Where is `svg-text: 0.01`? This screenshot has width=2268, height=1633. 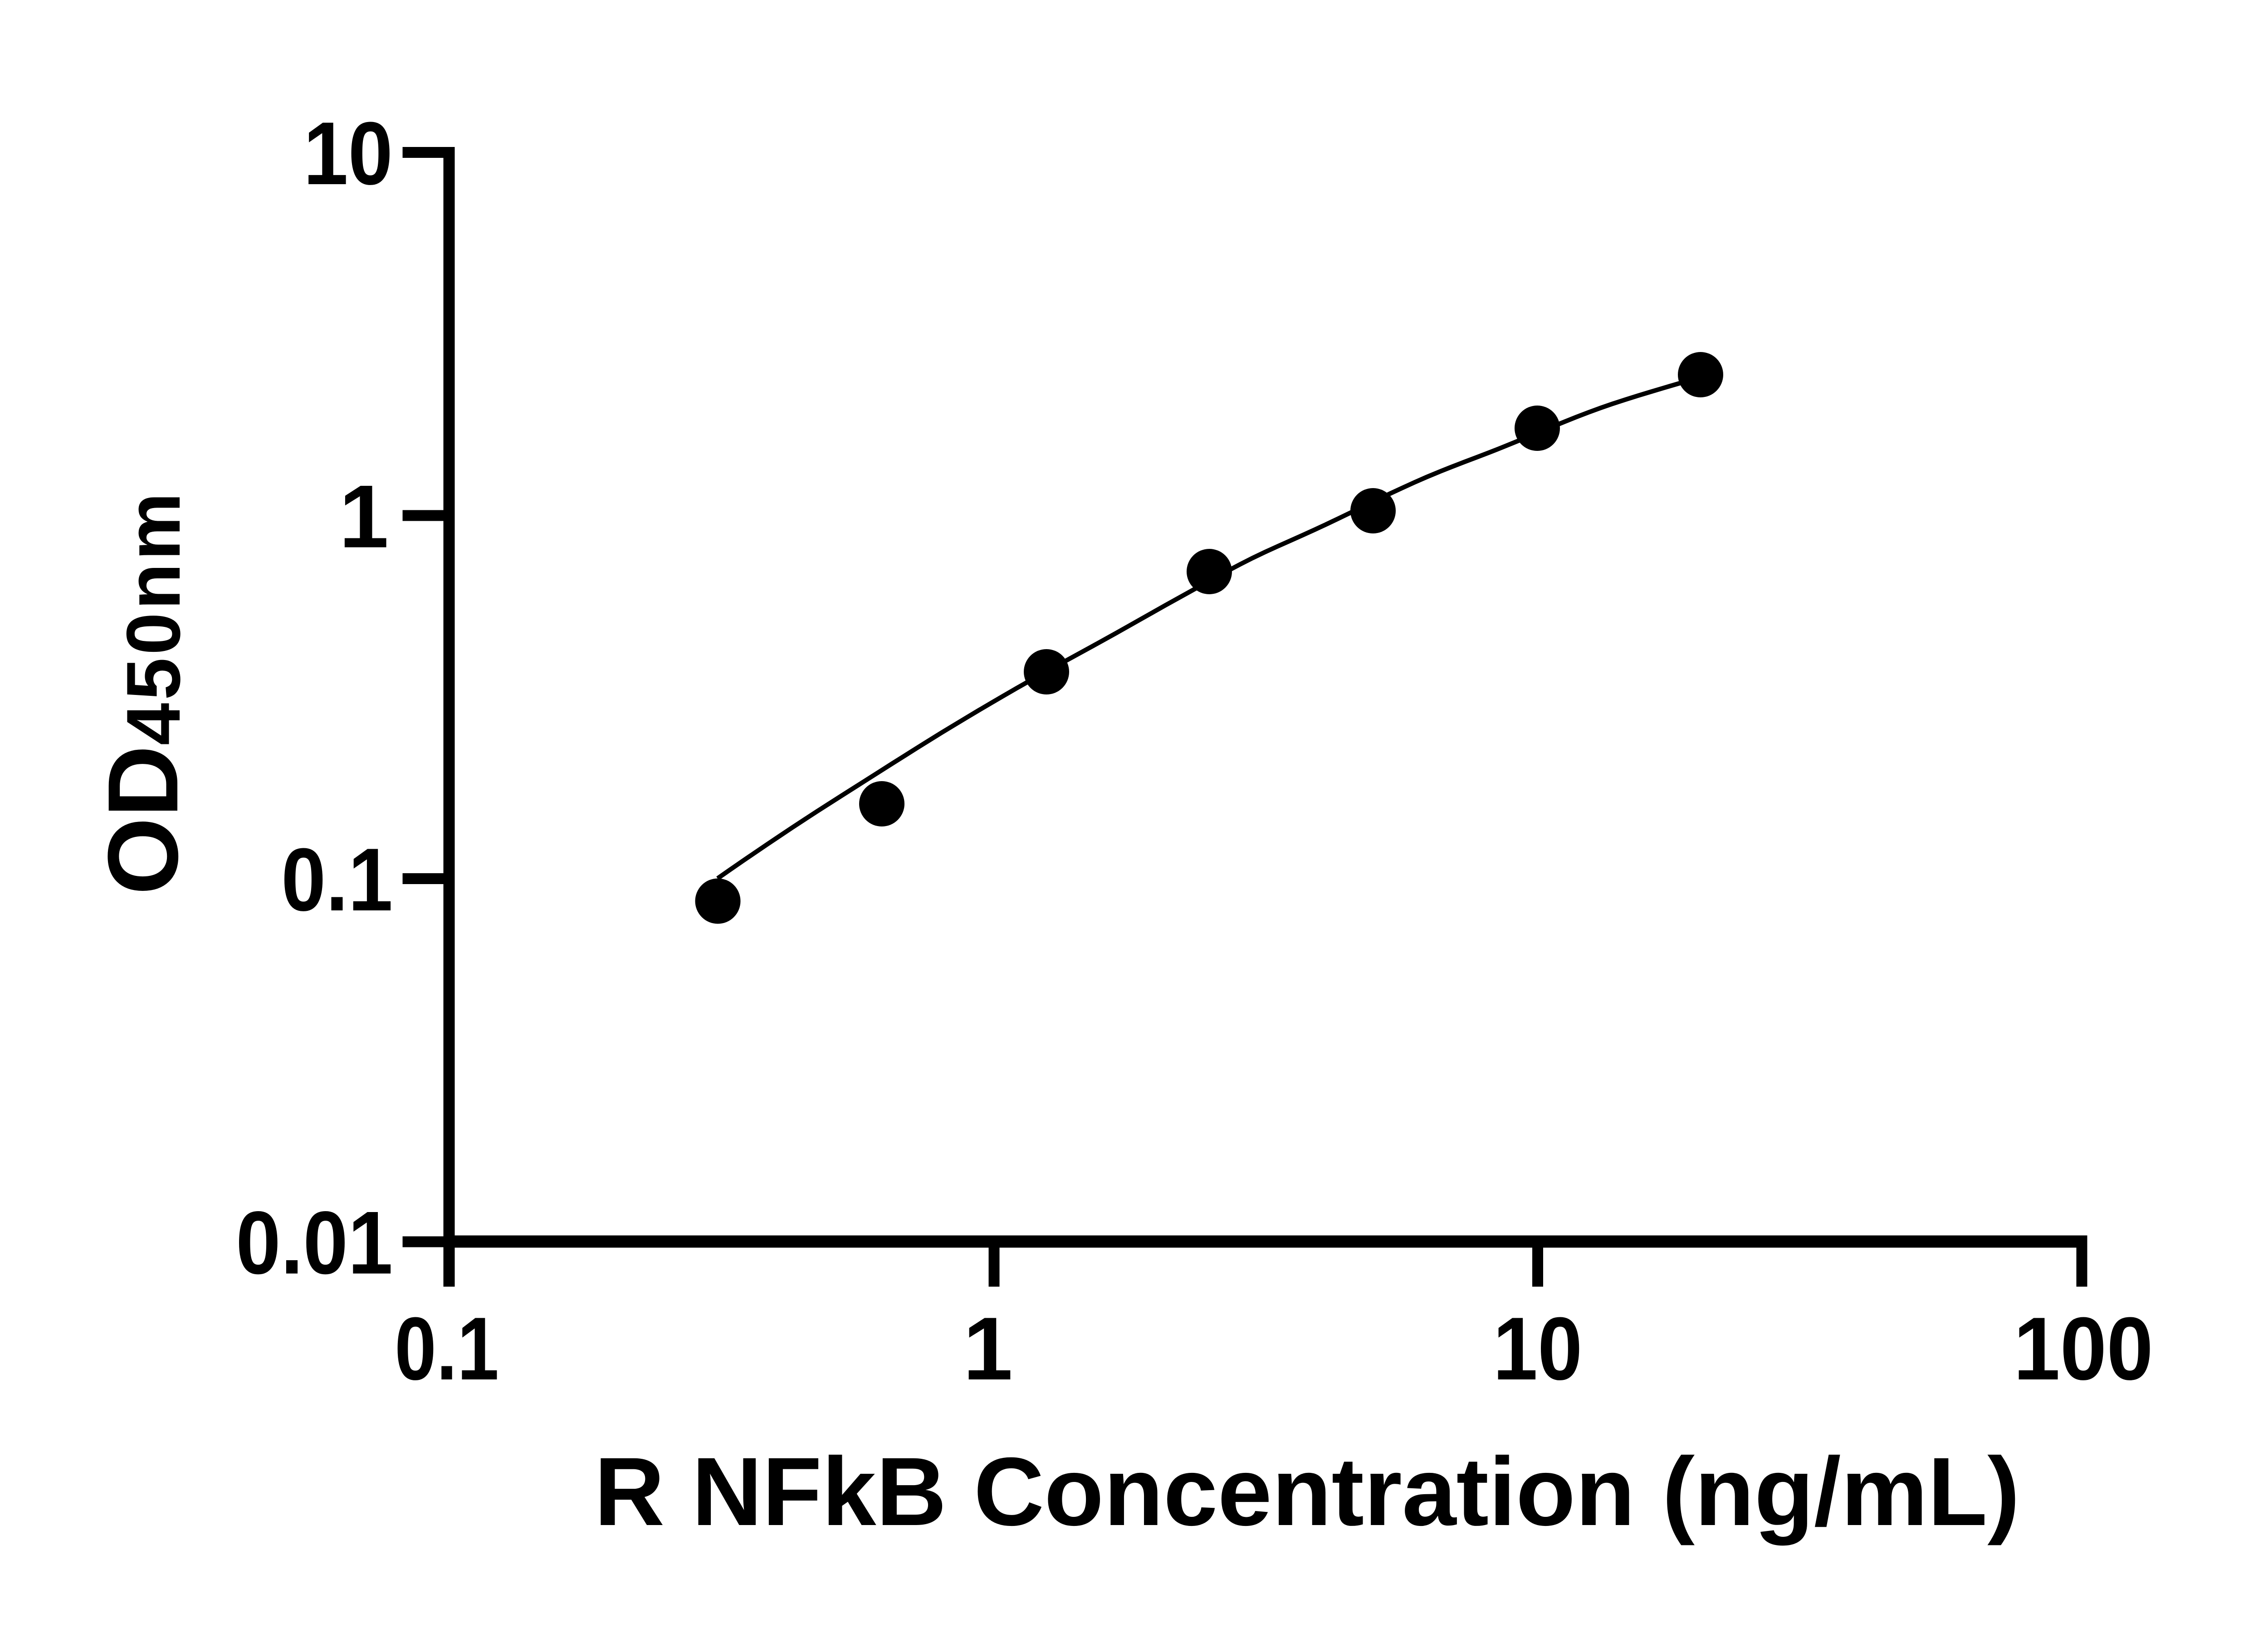 svg-text: 0.01 is located at coordinates (315, 1243).